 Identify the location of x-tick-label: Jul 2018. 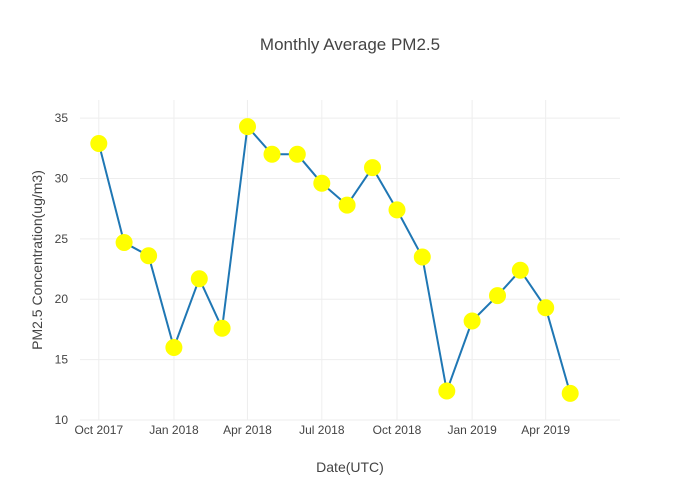
(322, 430).